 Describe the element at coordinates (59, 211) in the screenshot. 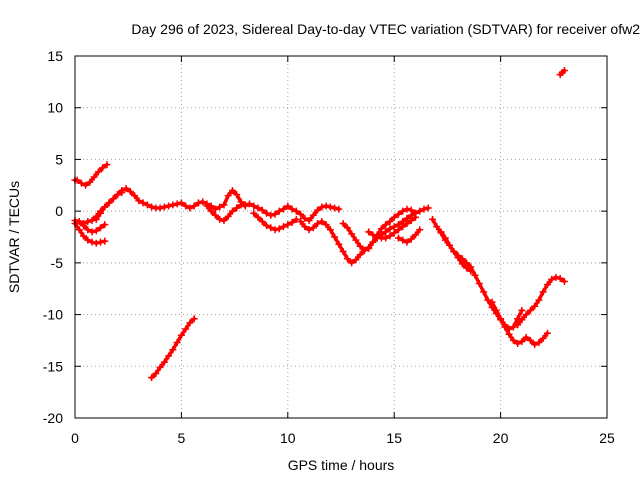

I see `y-tick-label: 0` at that location.